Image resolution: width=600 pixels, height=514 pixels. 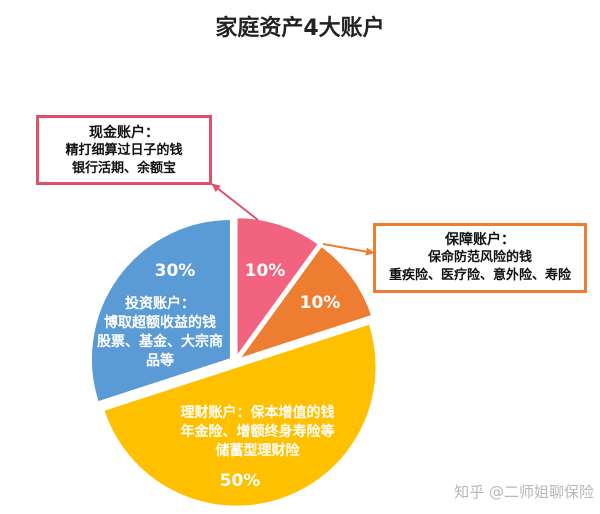 I want to click on investment-title: 投资账户：, so click(x=160, y=304).